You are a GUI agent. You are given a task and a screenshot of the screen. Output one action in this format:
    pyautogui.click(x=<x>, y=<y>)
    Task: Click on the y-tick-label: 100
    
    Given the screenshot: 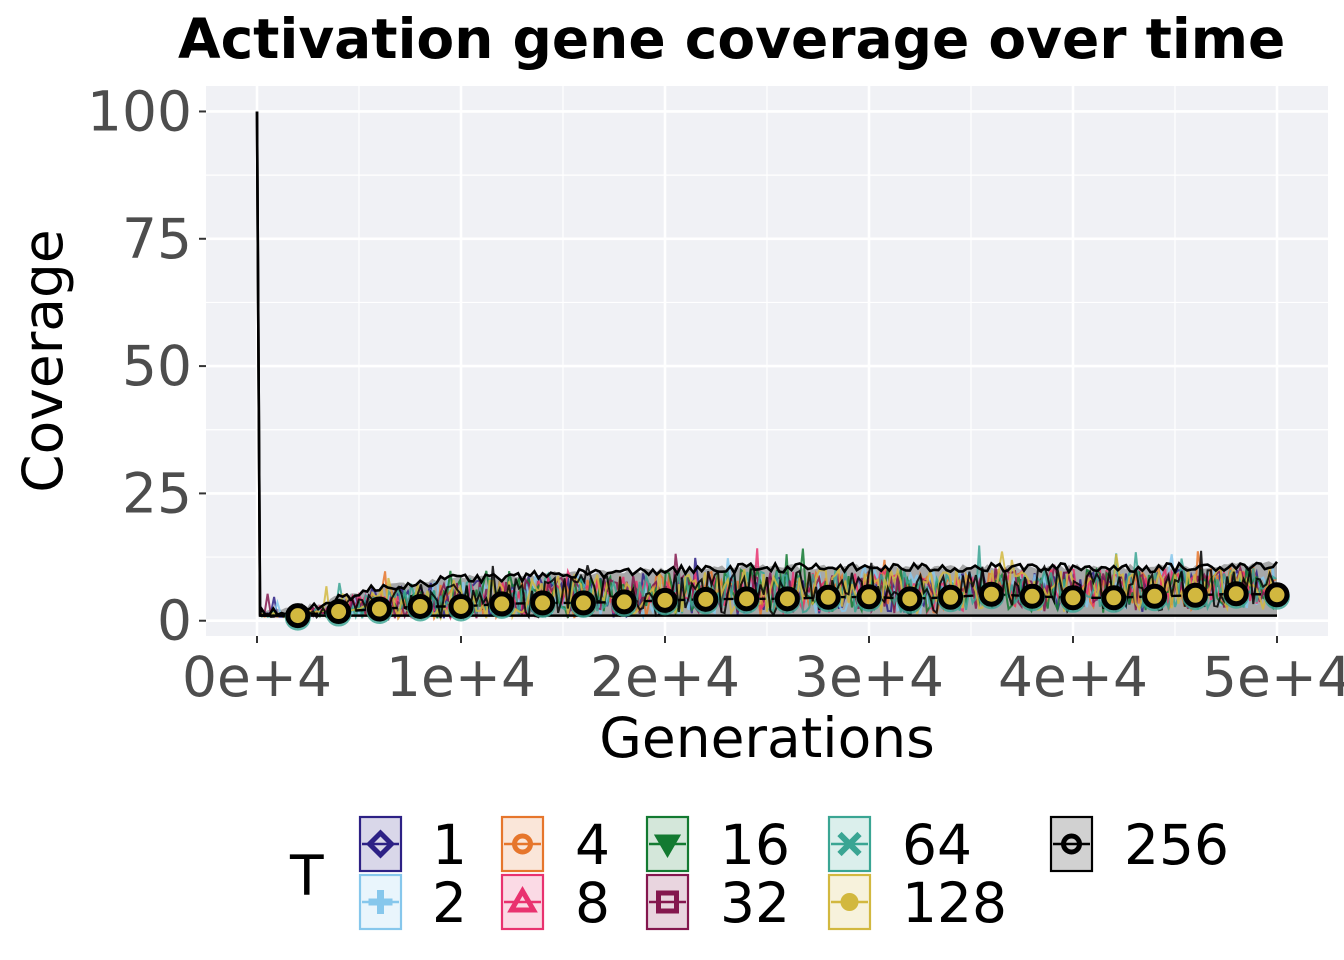 What is the action you would take?
    pyautogui.click(x=139, y=111)
    